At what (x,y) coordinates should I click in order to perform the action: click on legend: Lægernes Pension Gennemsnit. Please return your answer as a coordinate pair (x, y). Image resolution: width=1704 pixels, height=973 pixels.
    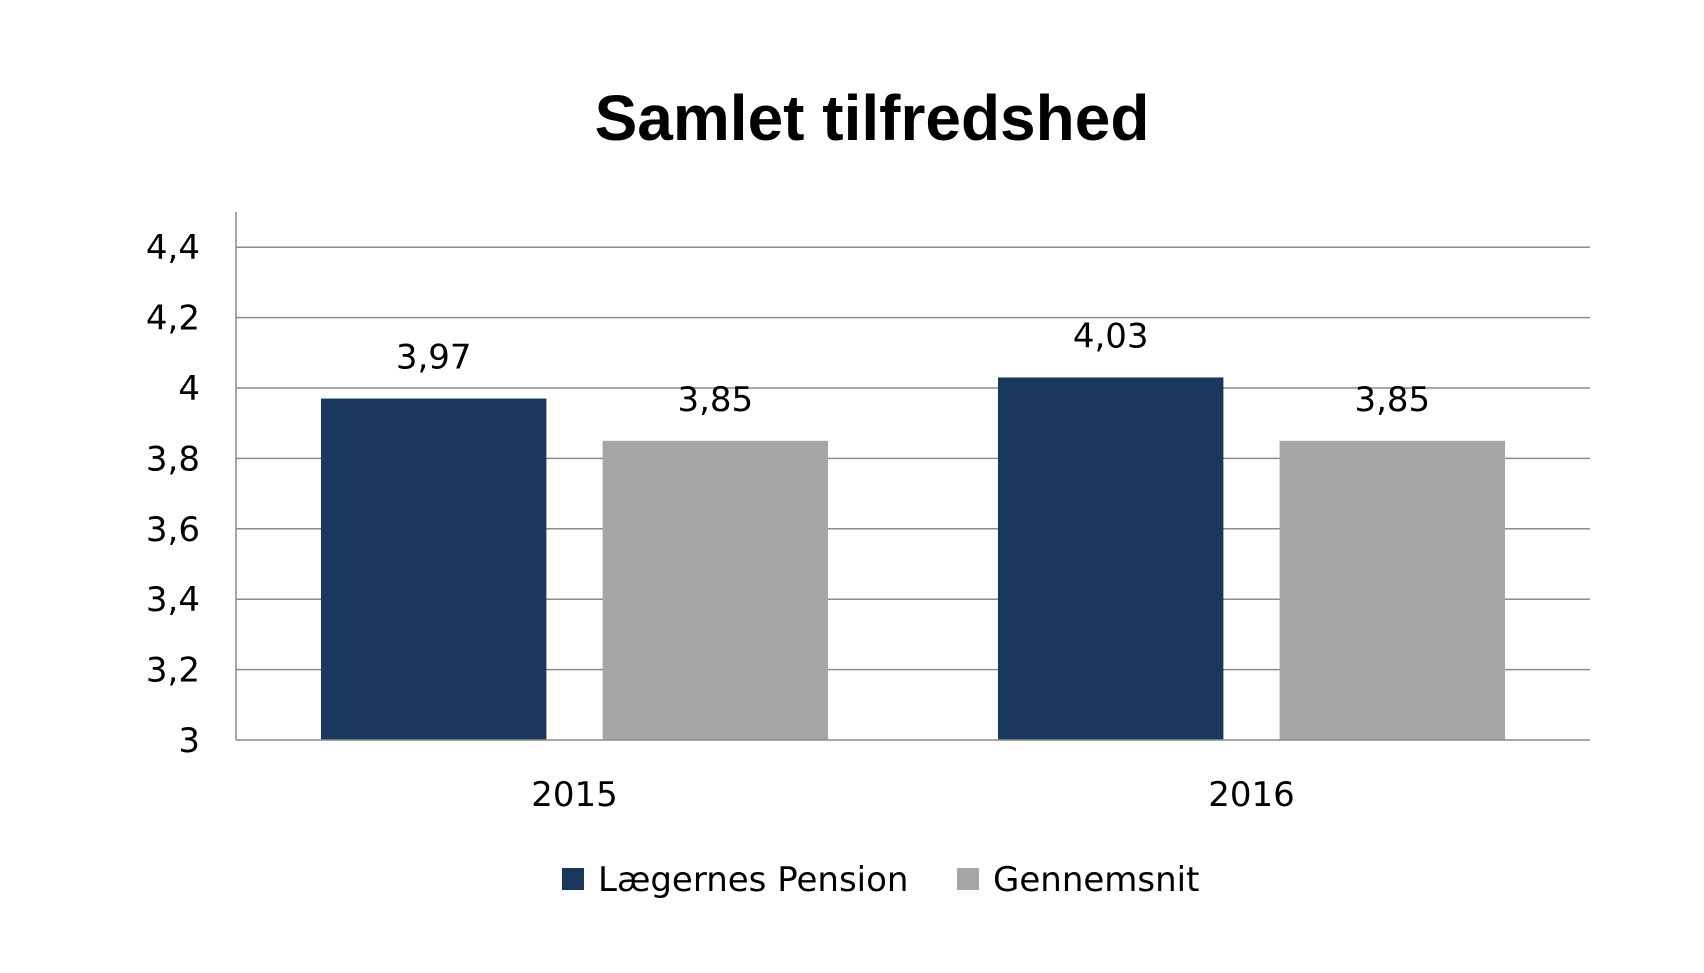
    Looking at the image, I should click on (880, 880).